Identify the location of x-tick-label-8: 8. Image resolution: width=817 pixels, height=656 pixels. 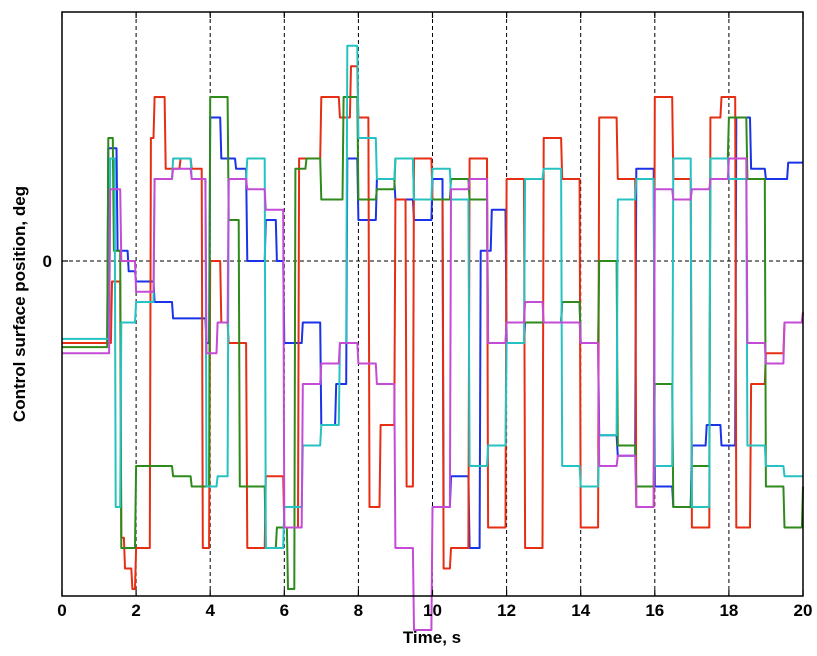
(358, 610).